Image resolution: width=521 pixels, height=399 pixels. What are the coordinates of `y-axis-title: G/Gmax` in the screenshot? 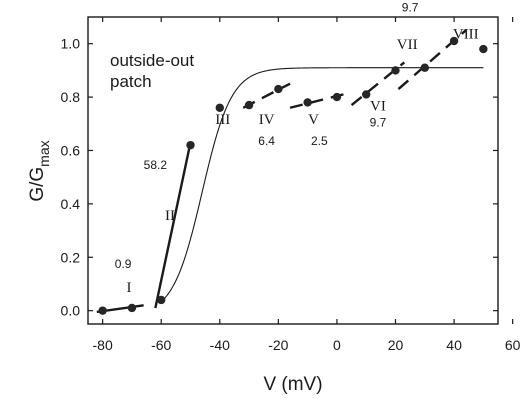 It's located at (39, 170).